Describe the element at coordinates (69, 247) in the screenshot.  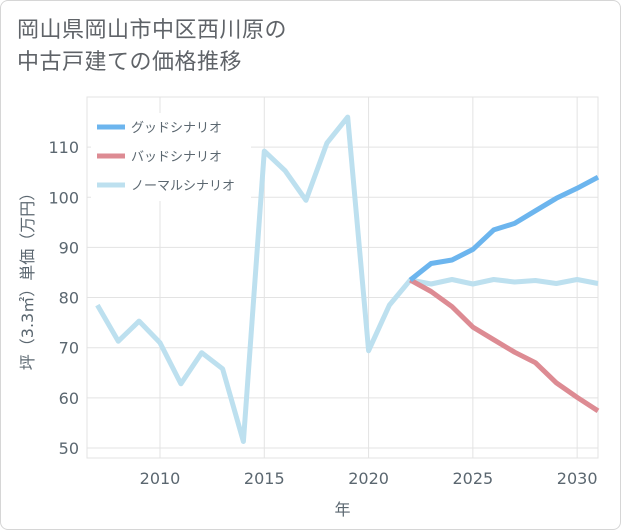
I see `y-tick-label: 90` at that location.